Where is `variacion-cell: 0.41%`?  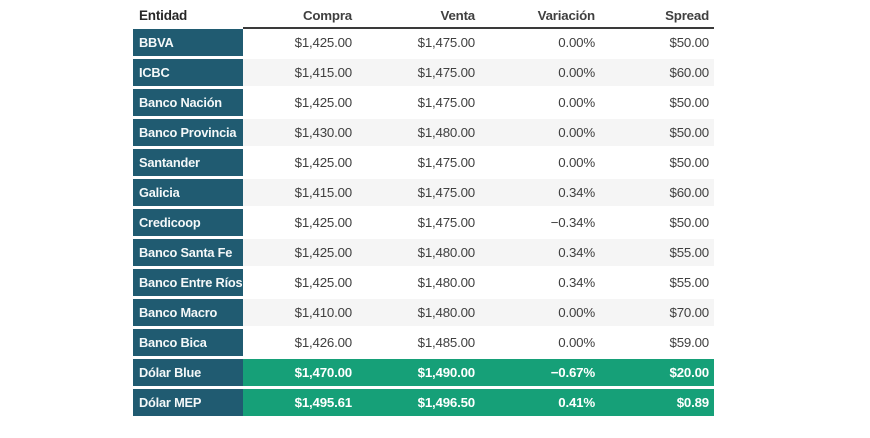
variacion-cell: 0.41% is located at coordinates (543, 402).